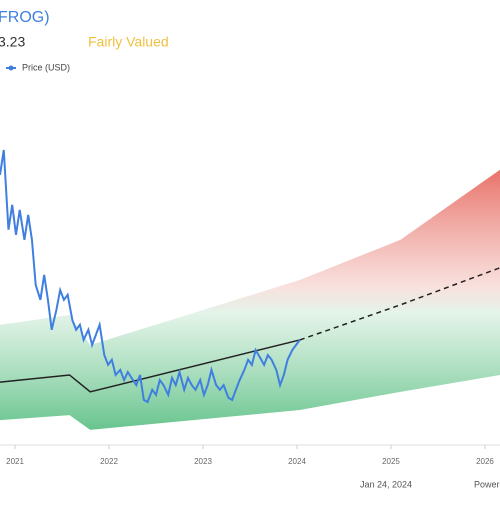 This screenshot has height=505, width=500. What do you see at coordinates (46, 67) in the screenshot?
I see `legend-label: Price (USD)` at bounding box center [46, 67].